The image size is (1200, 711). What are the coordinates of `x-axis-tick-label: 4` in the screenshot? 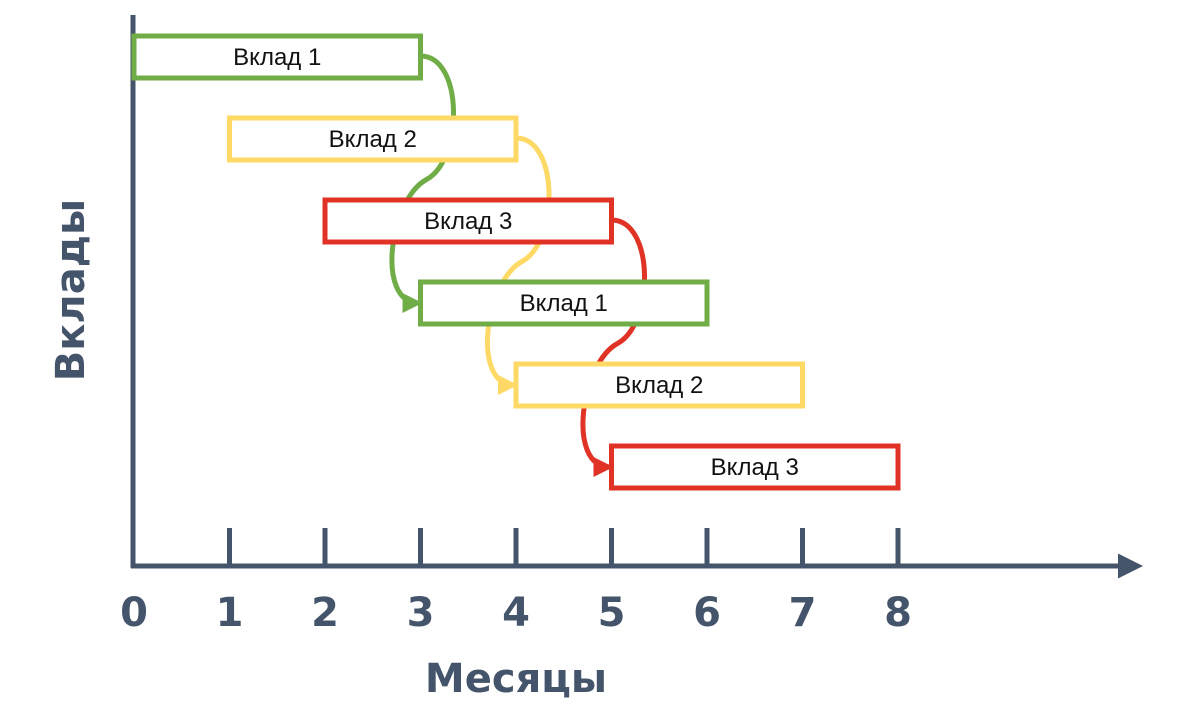 It's located at (516, 613).